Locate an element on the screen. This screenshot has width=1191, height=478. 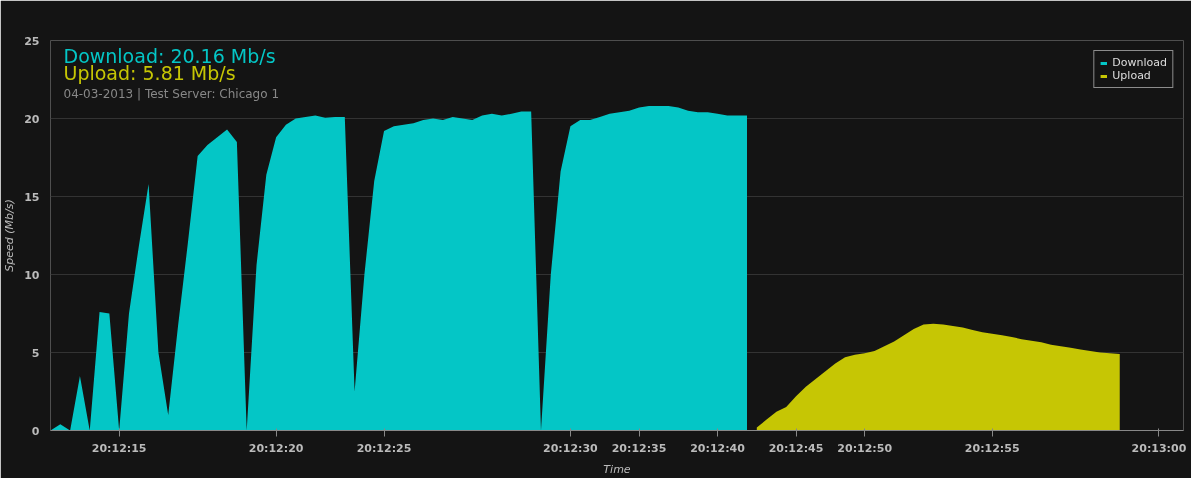
legend-label: Upload is located at coordinates (1131, 75).